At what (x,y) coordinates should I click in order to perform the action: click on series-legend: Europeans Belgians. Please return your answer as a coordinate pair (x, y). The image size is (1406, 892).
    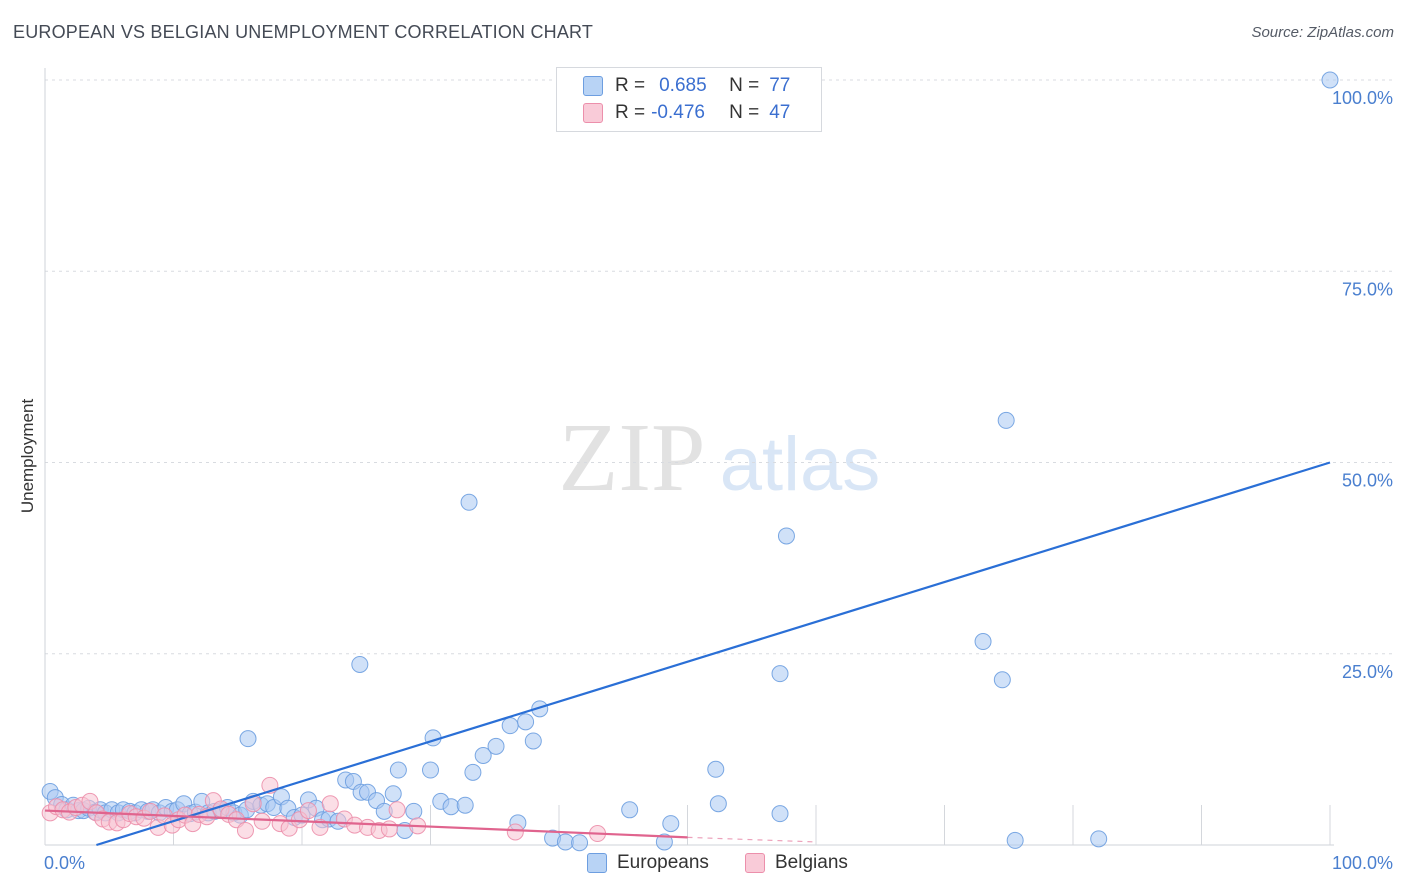
    Looking at the image, I should click on (703, 865).